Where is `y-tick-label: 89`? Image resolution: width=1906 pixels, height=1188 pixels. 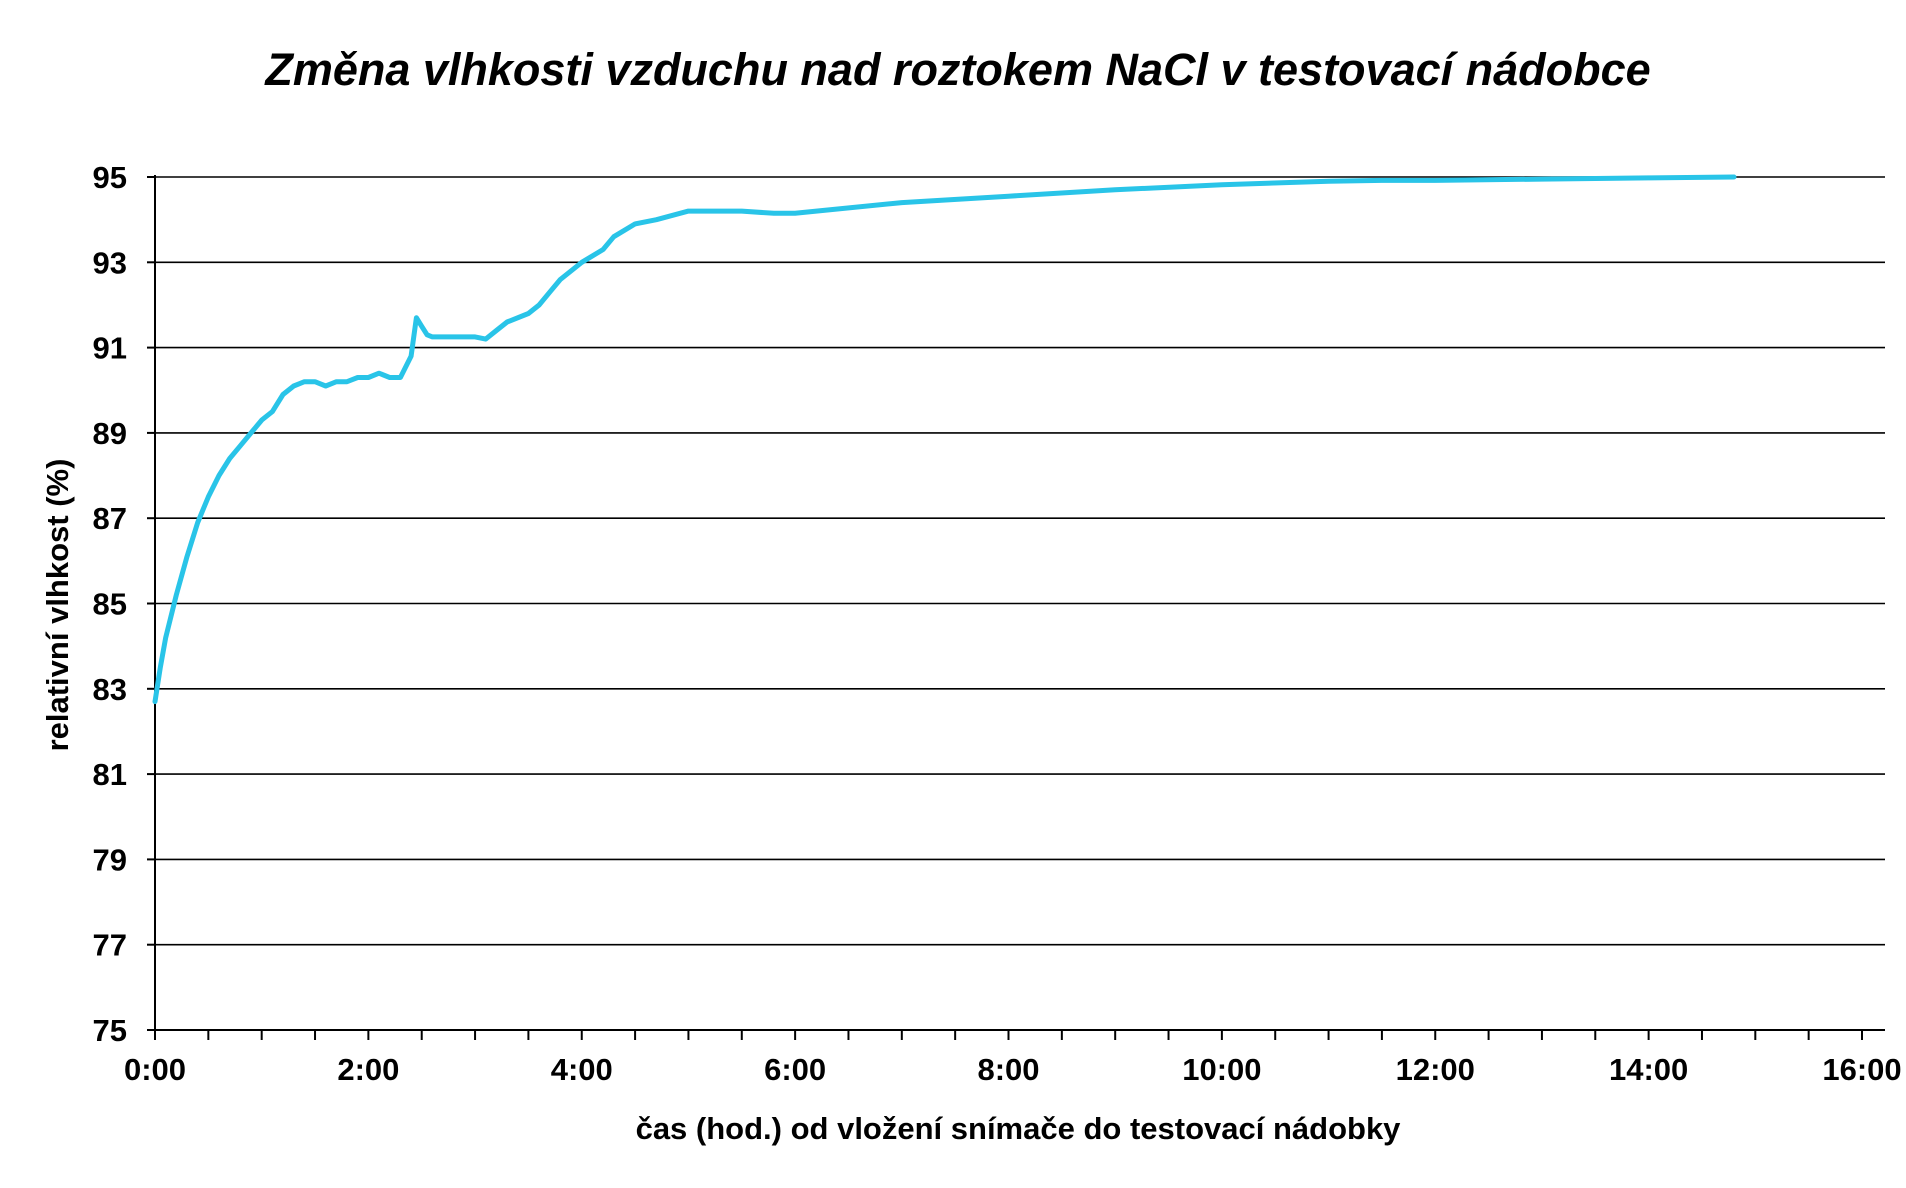 y-tick-label: 89 is located at coordinates (110, 433).